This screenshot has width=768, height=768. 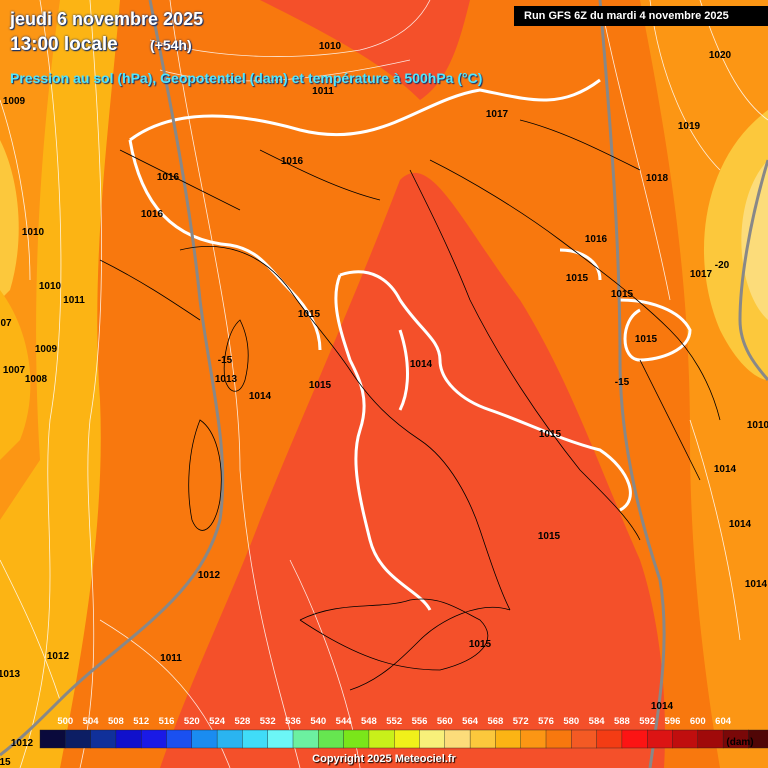 What do you see at coordinates (641, 16) in the screenshot?
I see `model-run-label: Run GFS 6Z du mardi 4 novembre 2025` at bounding box center [641, 16].